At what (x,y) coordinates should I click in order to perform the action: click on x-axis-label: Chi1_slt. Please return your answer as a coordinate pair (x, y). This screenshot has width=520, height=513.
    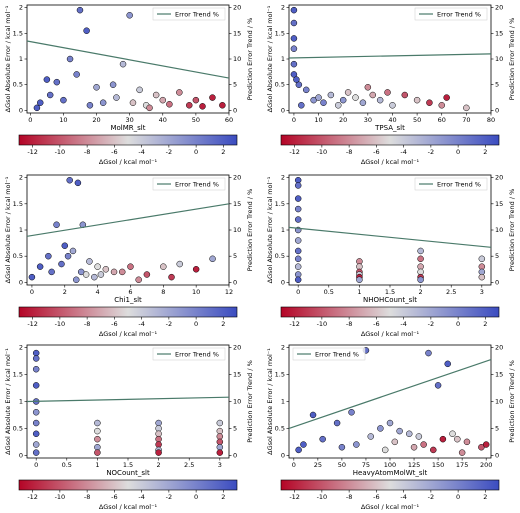
    Looking at the image, I should click on (128, 300).